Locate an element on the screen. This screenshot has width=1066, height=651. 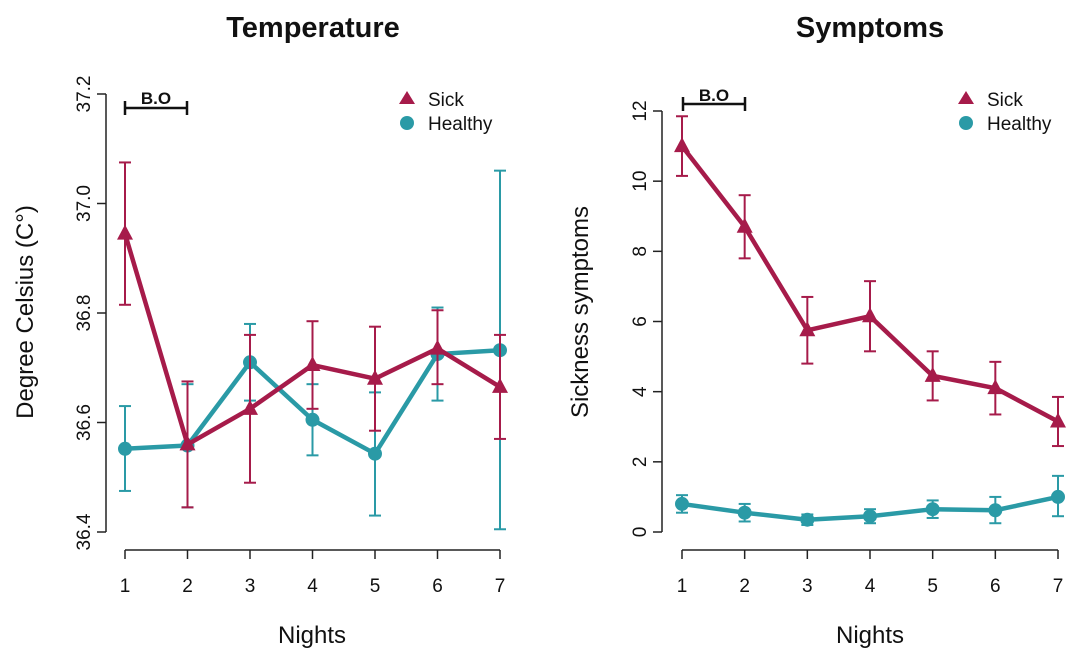
y-tick-label: 37.2 is located at coordinates (84, 94).